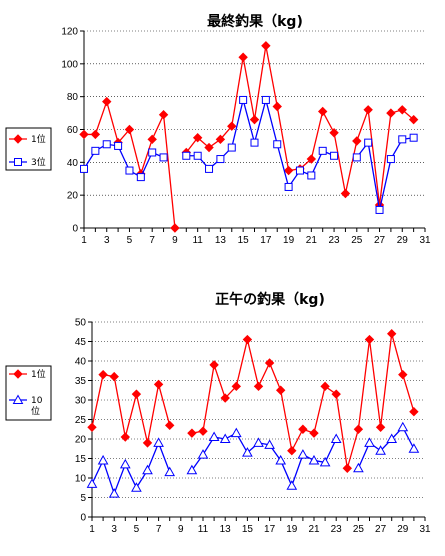 The image size is (445, 556). I want to click on x-tick-label: 5, so click(137, 529).